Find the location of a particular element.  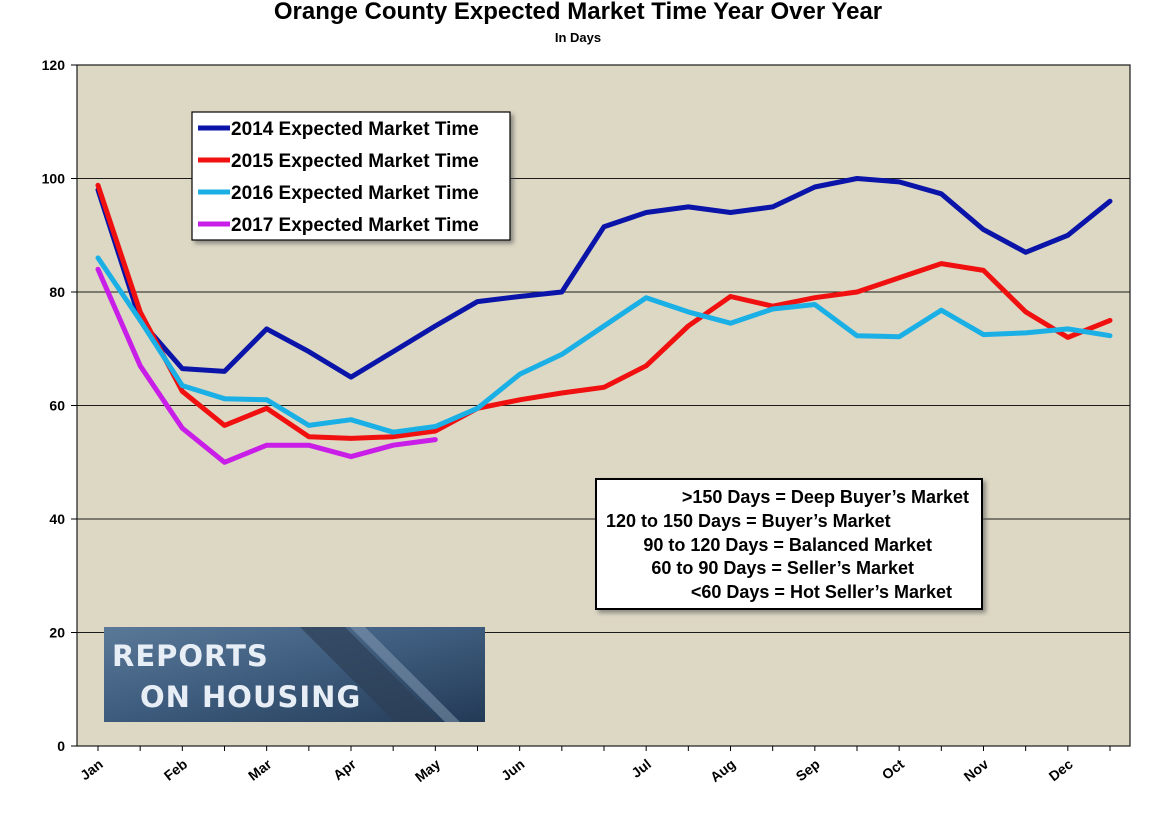

annotation-line-3: 90 to 120 Days = Balanced Market is located at coordinates (787, 545).